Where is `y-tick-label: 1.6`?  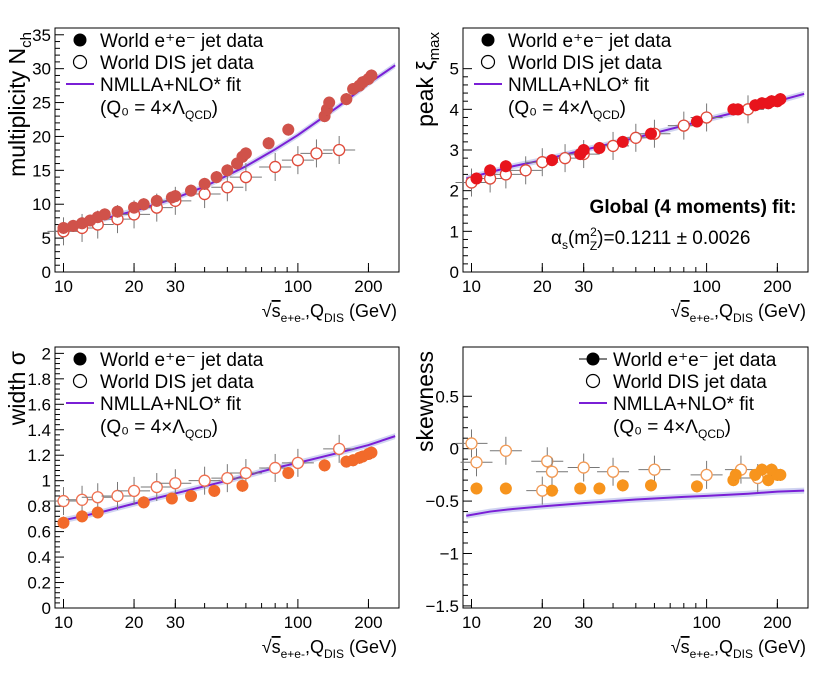 y-tick-label: 1.6 is located at coordinates (39, 404).